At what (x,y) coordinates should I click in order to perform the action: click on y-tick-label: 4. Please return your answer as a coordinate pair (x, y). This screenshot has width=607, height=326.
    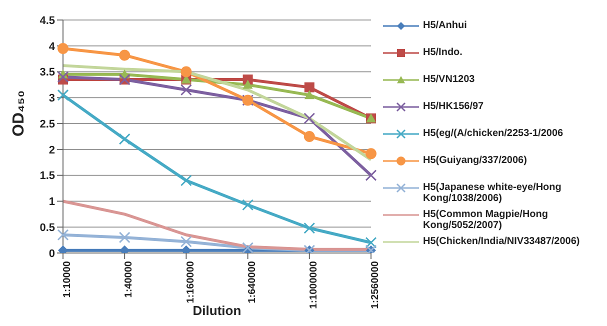
    Looking at the image, I should click on (52, 46).